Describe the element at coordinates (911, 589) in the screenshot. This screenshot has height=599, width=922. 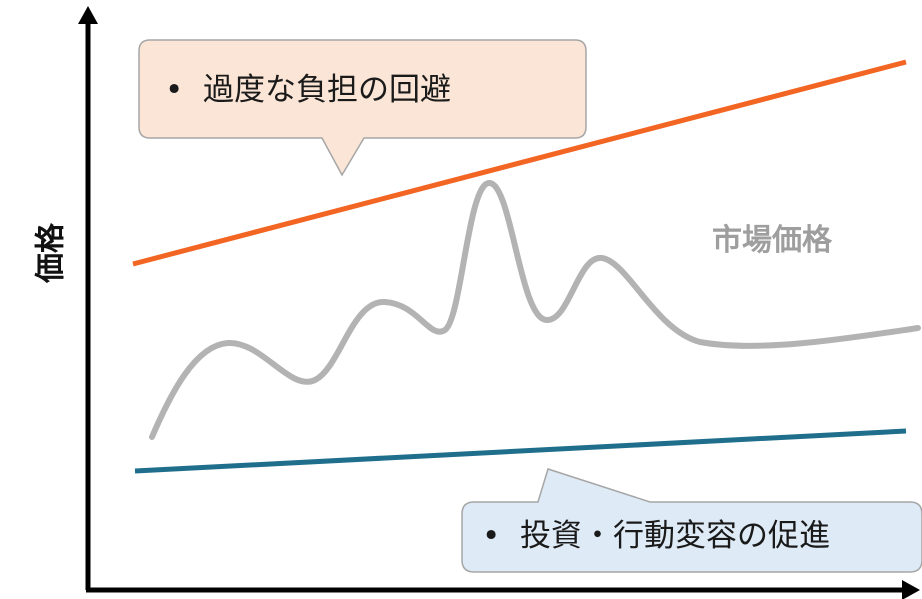
I see `x-axis-arrowhead` at that location.